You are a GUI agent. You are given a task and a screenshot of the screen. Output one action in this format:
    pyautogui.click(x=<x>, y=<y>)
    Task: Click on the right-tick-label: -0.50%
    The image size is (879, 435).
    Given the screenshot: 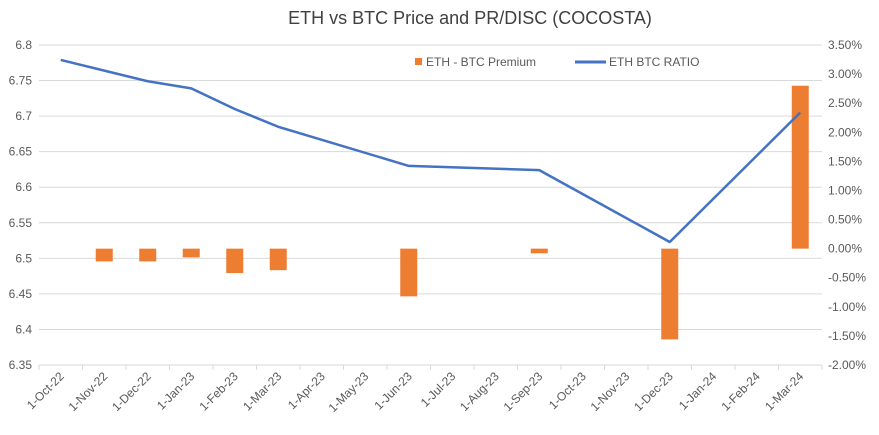 What is the action you would take?
    pyautogui.click(x=847, y=278)
    